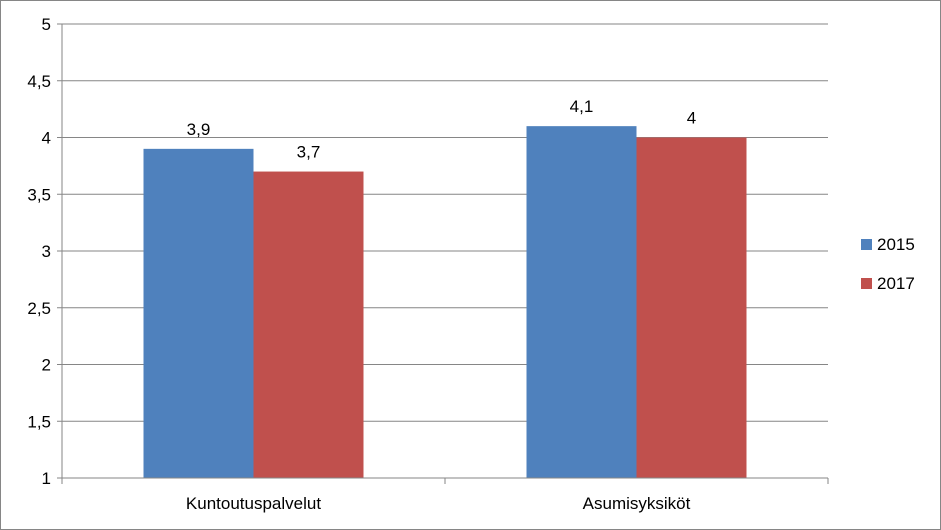 The width and height of the screenshot is (941, 530). Describe the element at coordinates (39, 308) in the screenshot. I see `y-tick-label: 2,5` at that location.